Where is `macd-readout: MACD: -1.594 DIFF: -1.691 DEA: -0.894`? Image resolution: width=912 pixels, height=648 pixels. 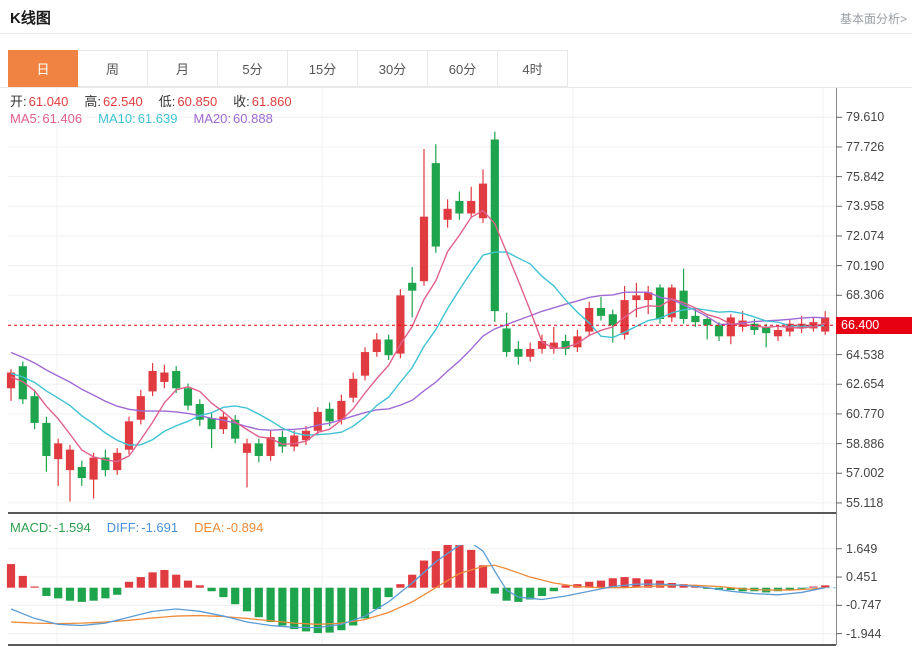
macd-readout: MACD: -1.594 DIFF: -1.691 DEA: -0.894 is located at coordinates (144, 527).